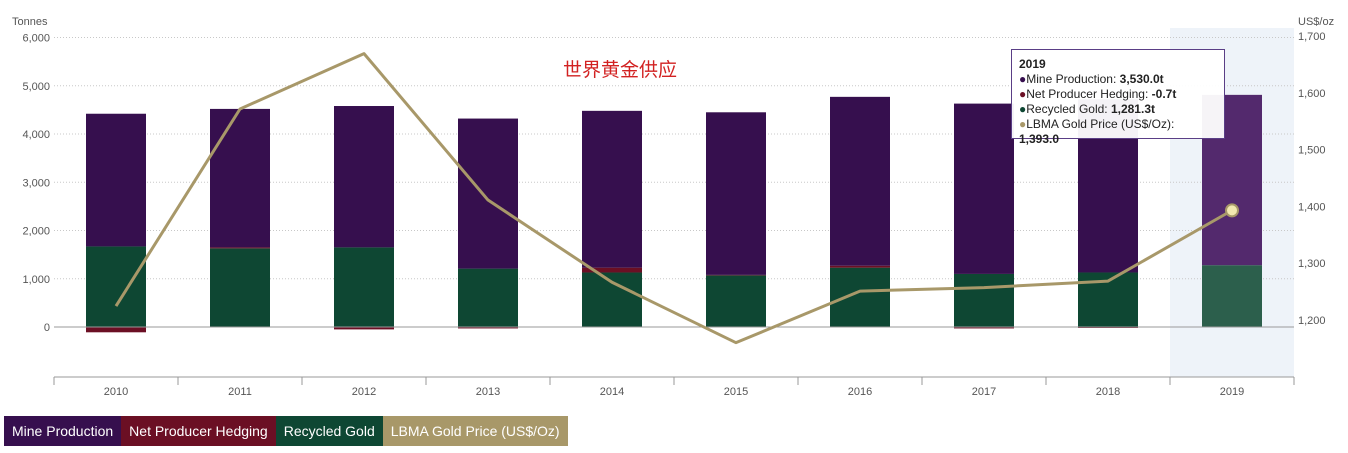 This screenshot has height=453, width=1348. Describe the element at coordinates (30, 22) in the screenshot. I see `y-left-axis-label: Tonnes` at that location.